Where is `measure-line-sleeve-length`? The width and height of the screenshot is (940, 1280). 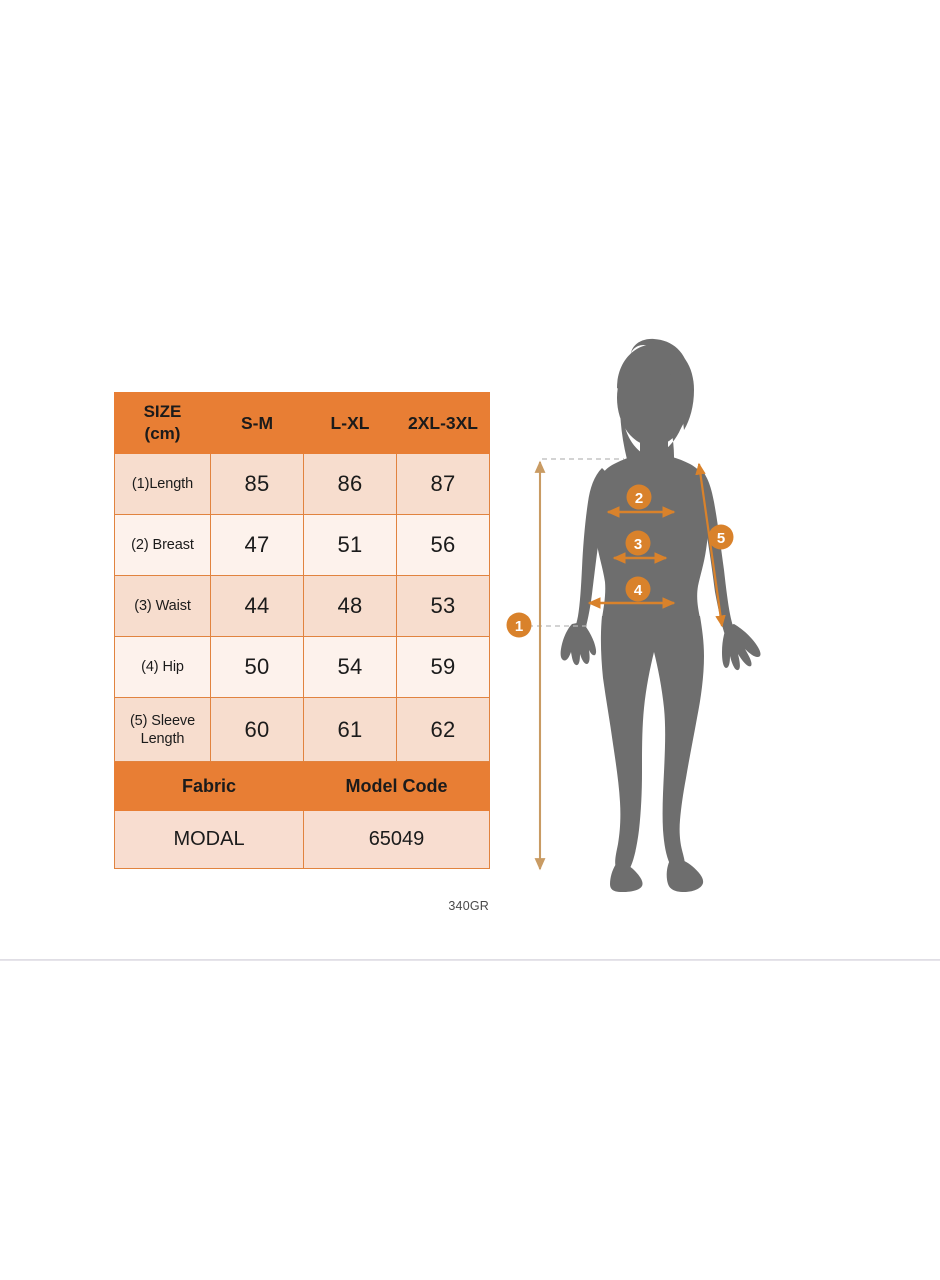
measure-line-sleeve-length is located at coordinates (710, 545).